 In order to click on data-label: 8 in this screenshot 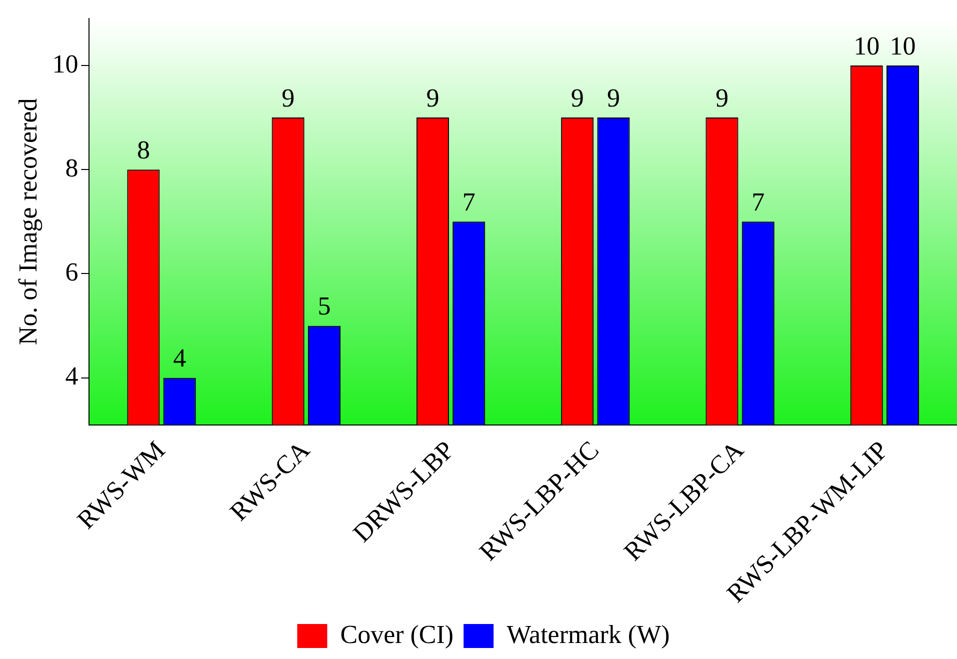, I will do `click(143, 149)`.